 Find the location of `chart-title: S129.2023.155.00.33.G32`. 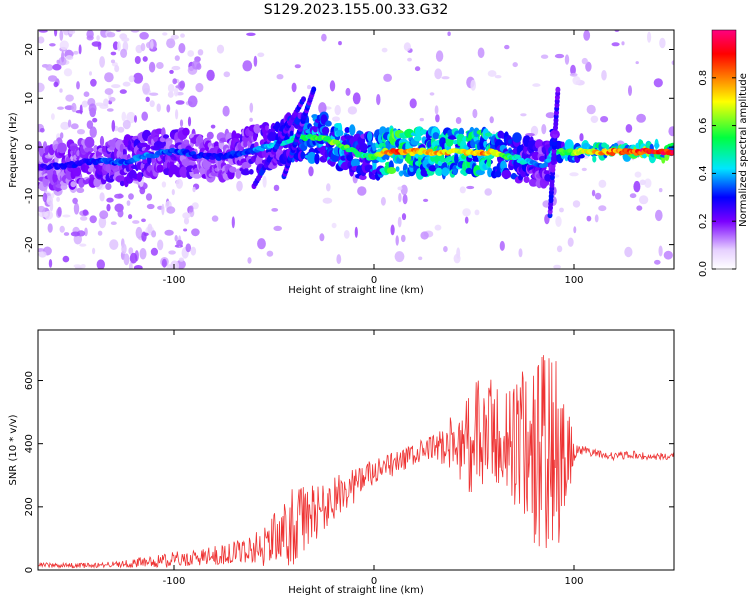

chart-title: S129.2023.155.00.33.G32 is located at coordinates (356, 10).